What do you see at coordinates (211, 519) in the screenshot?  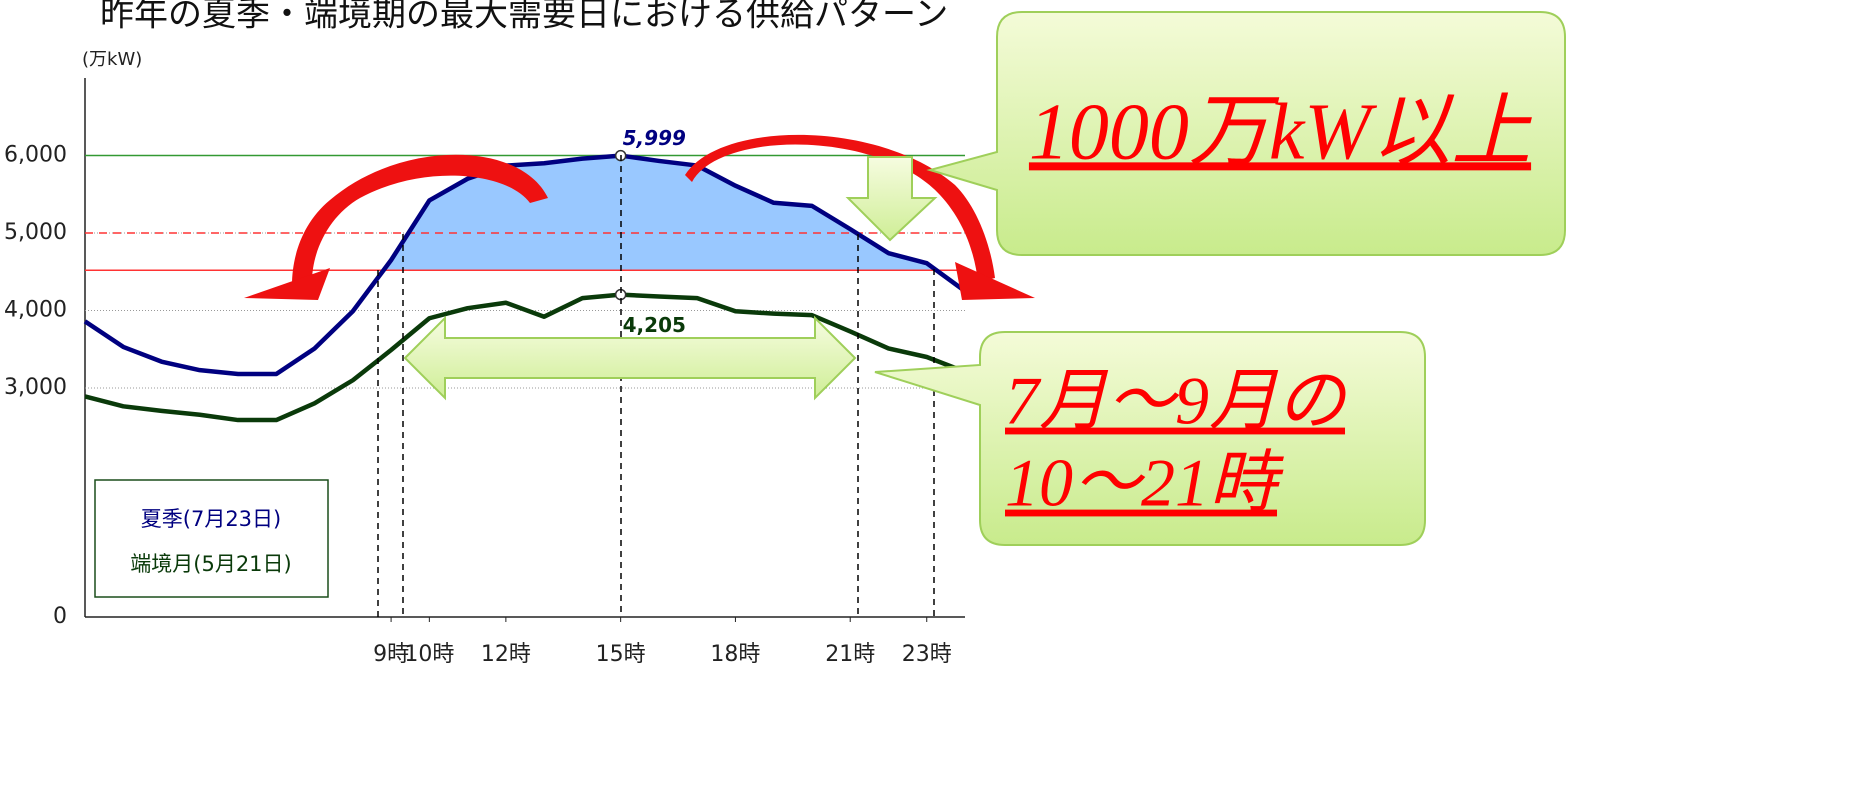 I see `legend-entry: 夏季(7月23日)` at bounding box center [211, 519].